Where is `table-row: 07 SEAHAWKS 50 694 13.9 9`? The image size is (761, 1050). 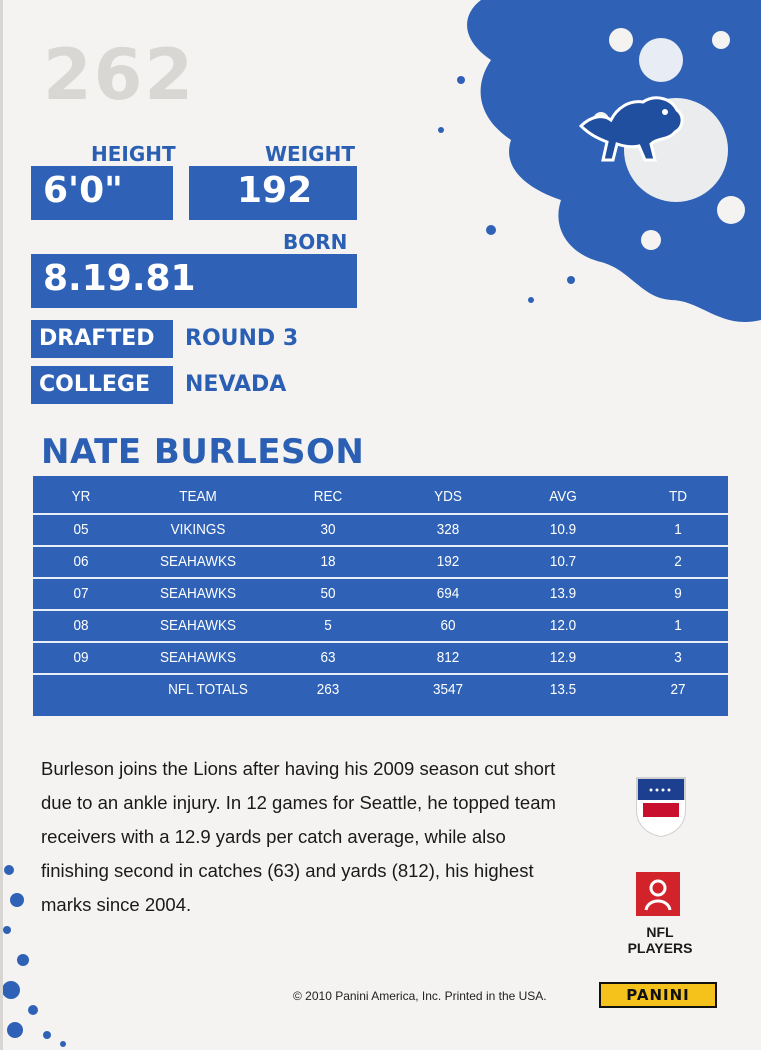
table-row: 07 SEAHAWKS 50 694 13.9 9 is located at coordinates (380, 594).